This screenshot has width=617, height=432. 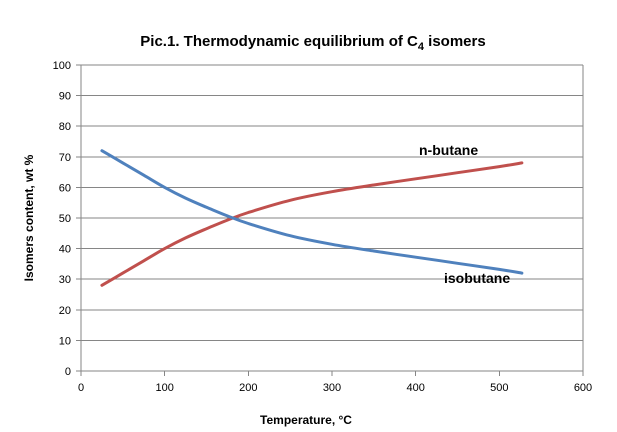 What do you see at coordinates (65, 158) in the screenshot?
I see `y-tick-label: 70` at bounding box center [65, 158].